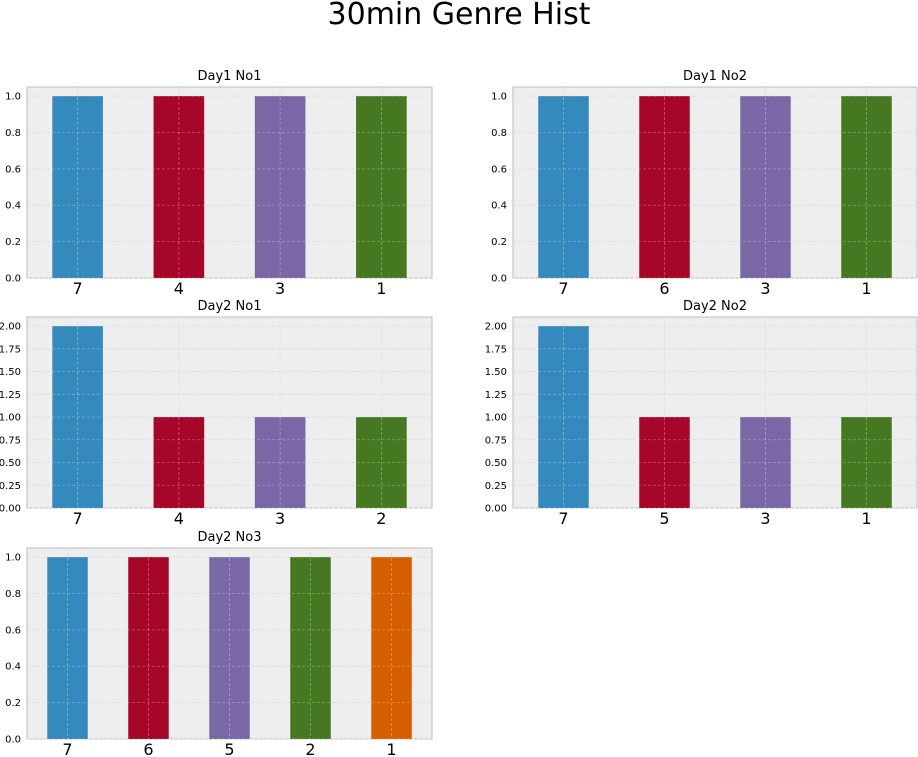  What do you see at coordinates (459, 16) in the screenshot?
I see `figure-title: 30min Genre Hist` at bounding box center [459, 16].